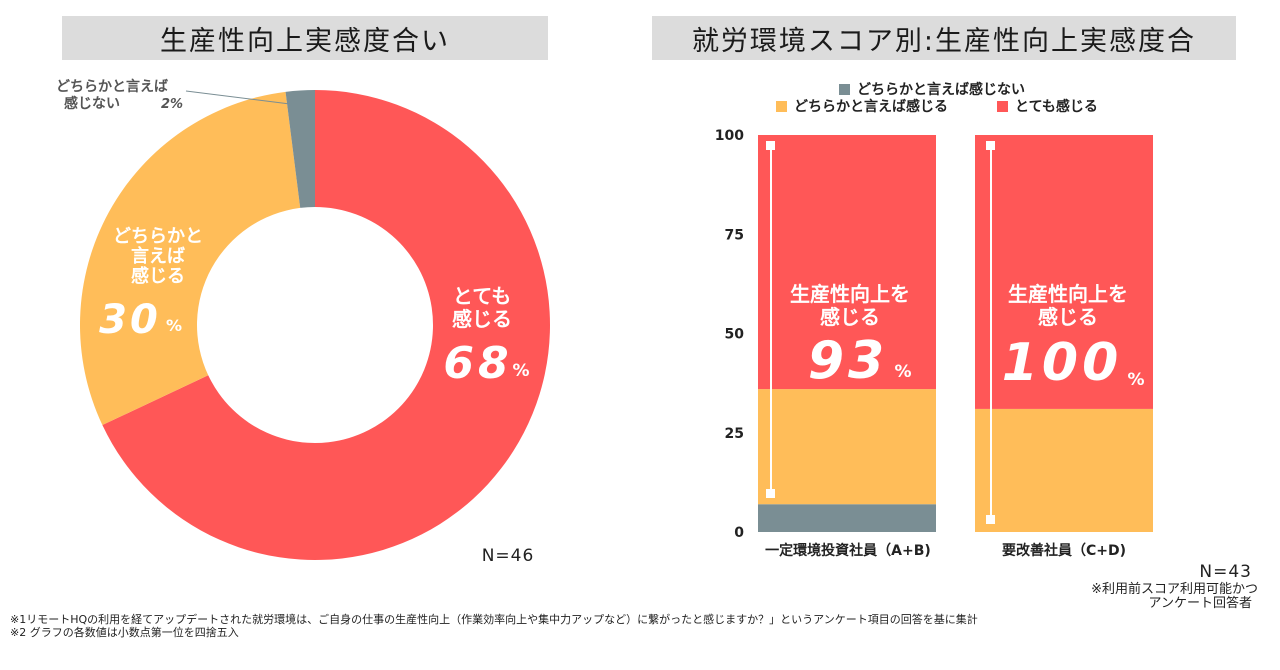 Image resolution: width=1280 pixels, height=670 pixels. What do you see at coordinates (124, 632) in the screenshot?
I see `footnote-2: ※2 グラフの各数値は小数点第一位を四捨五入` at bounding box center [124, 632].